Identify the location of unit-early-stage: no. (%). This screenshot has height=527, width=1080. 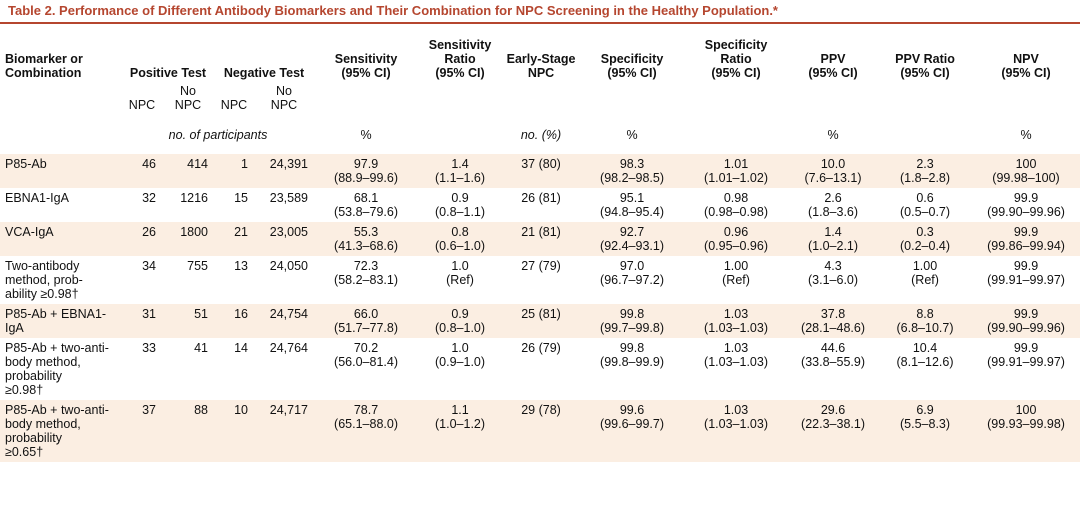
(541, 135).